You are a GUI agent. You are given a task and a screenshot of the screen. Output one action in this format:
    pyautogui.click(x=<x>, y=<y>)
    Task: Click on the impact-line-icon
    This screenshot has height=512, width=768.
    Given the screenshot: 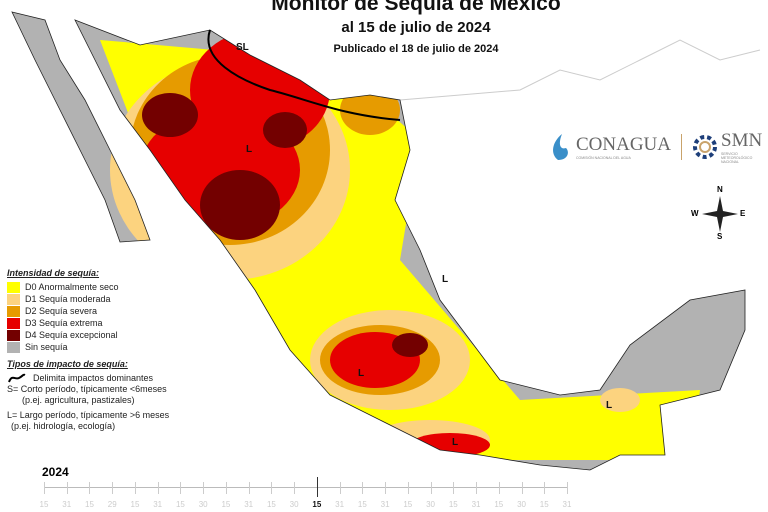 What is the action you would take?
    pyautogui.click(x=17, y=378)
    